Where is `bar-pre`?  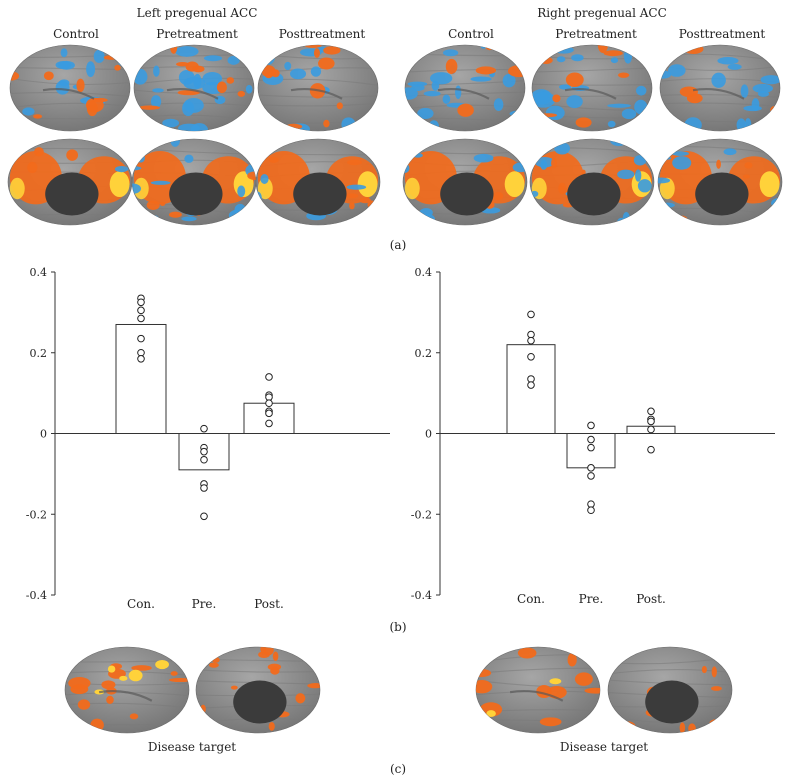 bar-pre is located at coordinates (204, 452).